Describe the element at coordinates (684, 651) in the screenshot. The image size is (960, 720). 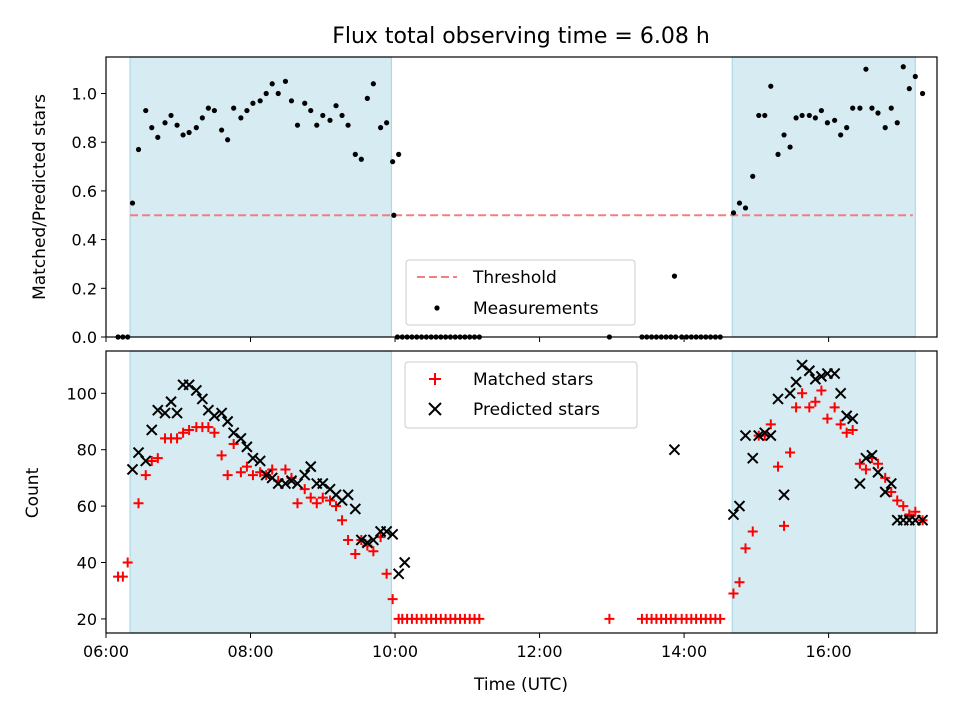
I see `x-tick-label: 14:00` at that location.